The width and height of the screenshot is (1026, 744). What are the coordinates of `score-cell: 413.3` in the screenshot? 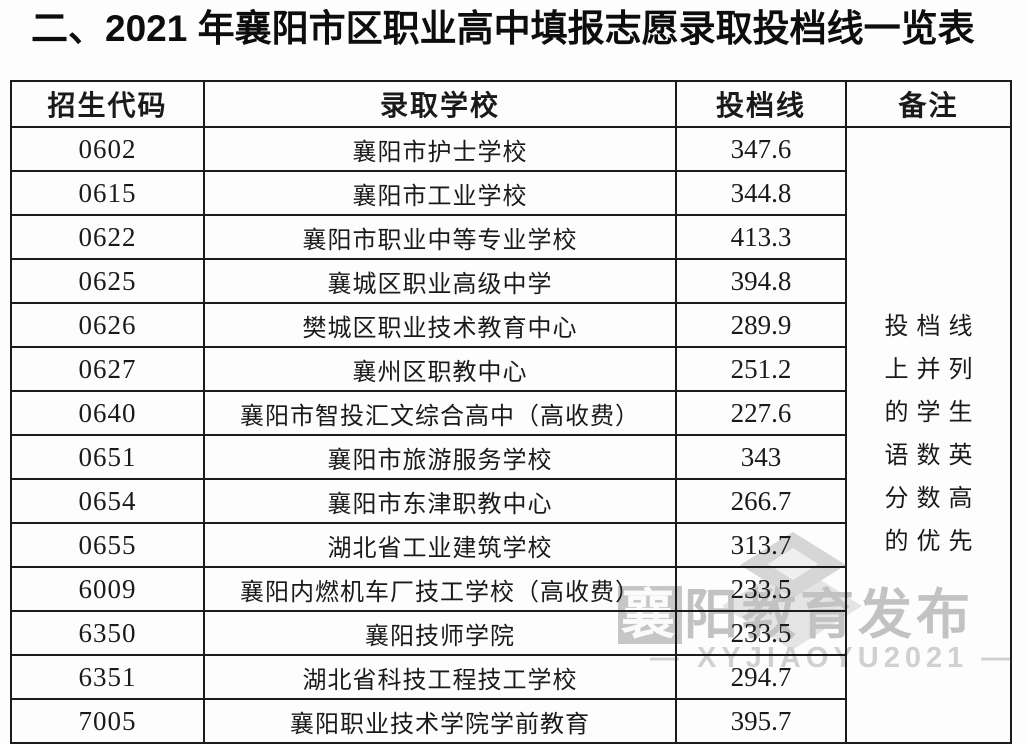 It's located at (761, 237).